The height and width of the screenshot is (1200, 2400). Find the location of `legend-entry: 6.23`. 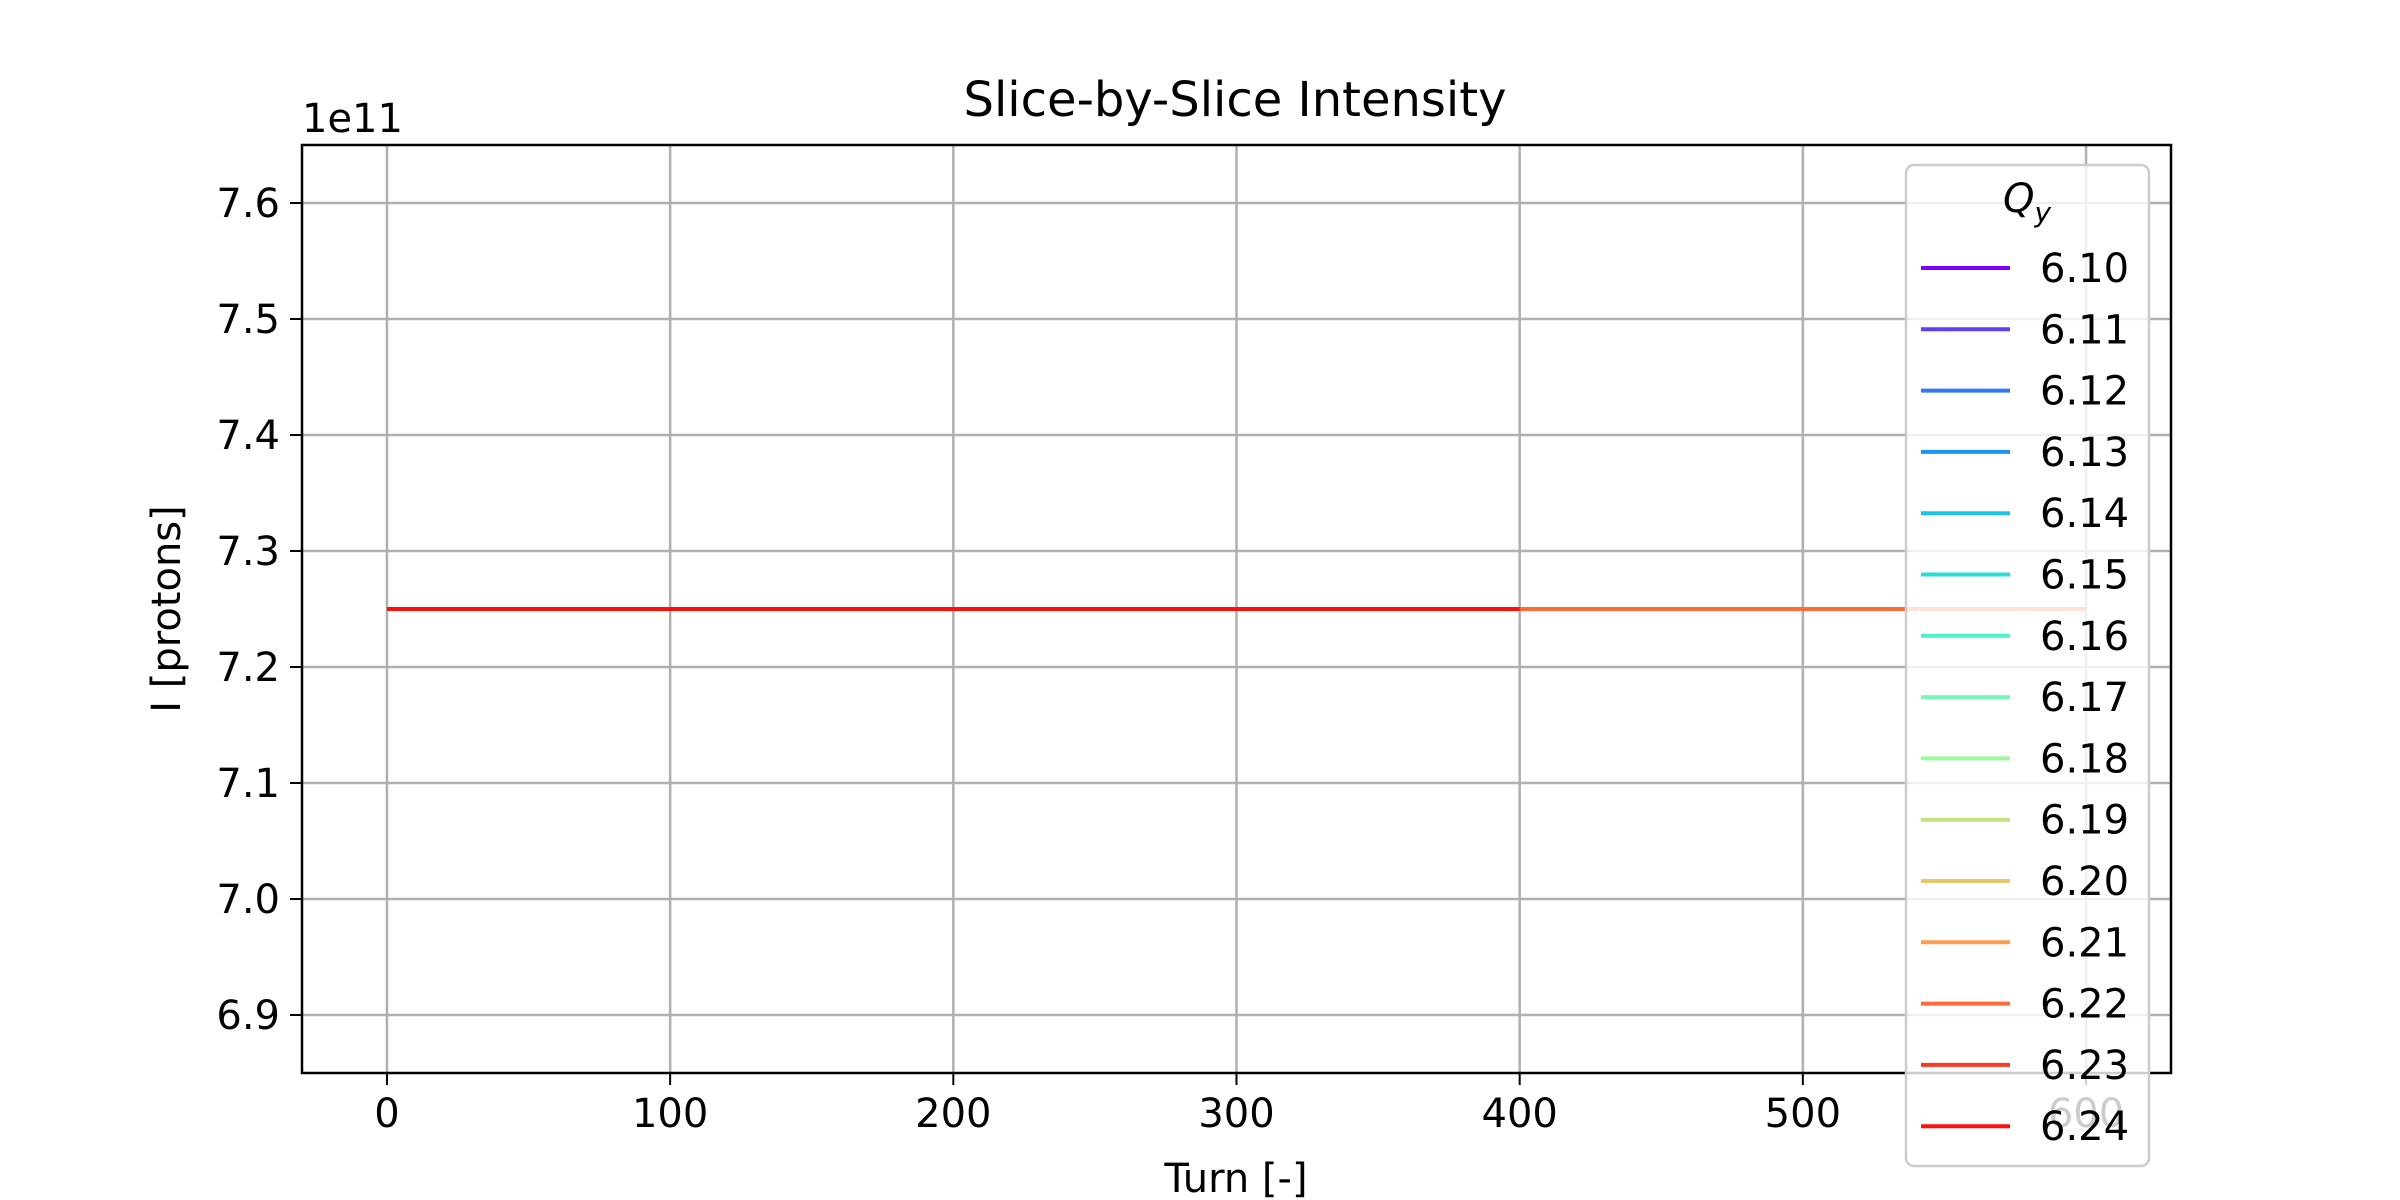

legend-entry: 6.23 is located at coordinates (2025, 1066).